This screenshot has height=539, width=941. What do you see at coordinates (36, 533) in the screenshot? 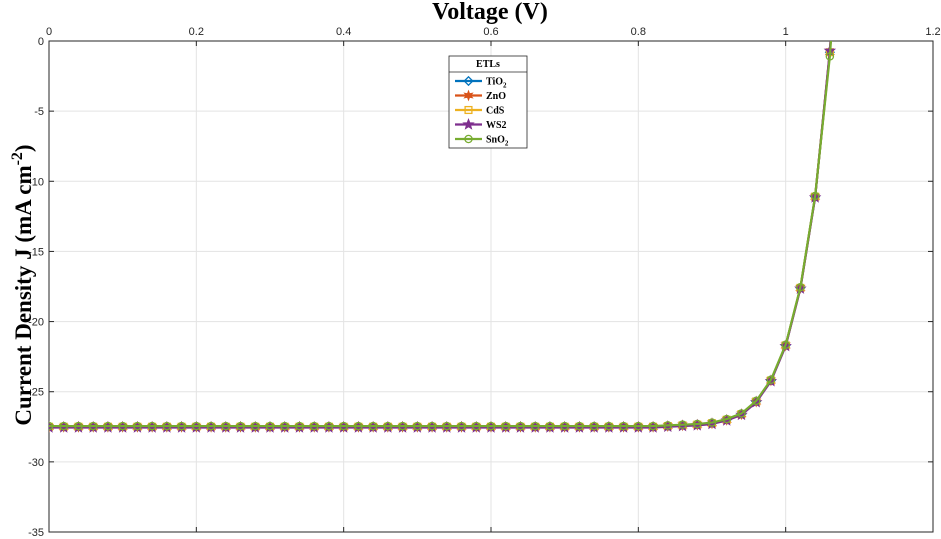
I see `y-tick-label: -35` at bounding box center [36, 533].